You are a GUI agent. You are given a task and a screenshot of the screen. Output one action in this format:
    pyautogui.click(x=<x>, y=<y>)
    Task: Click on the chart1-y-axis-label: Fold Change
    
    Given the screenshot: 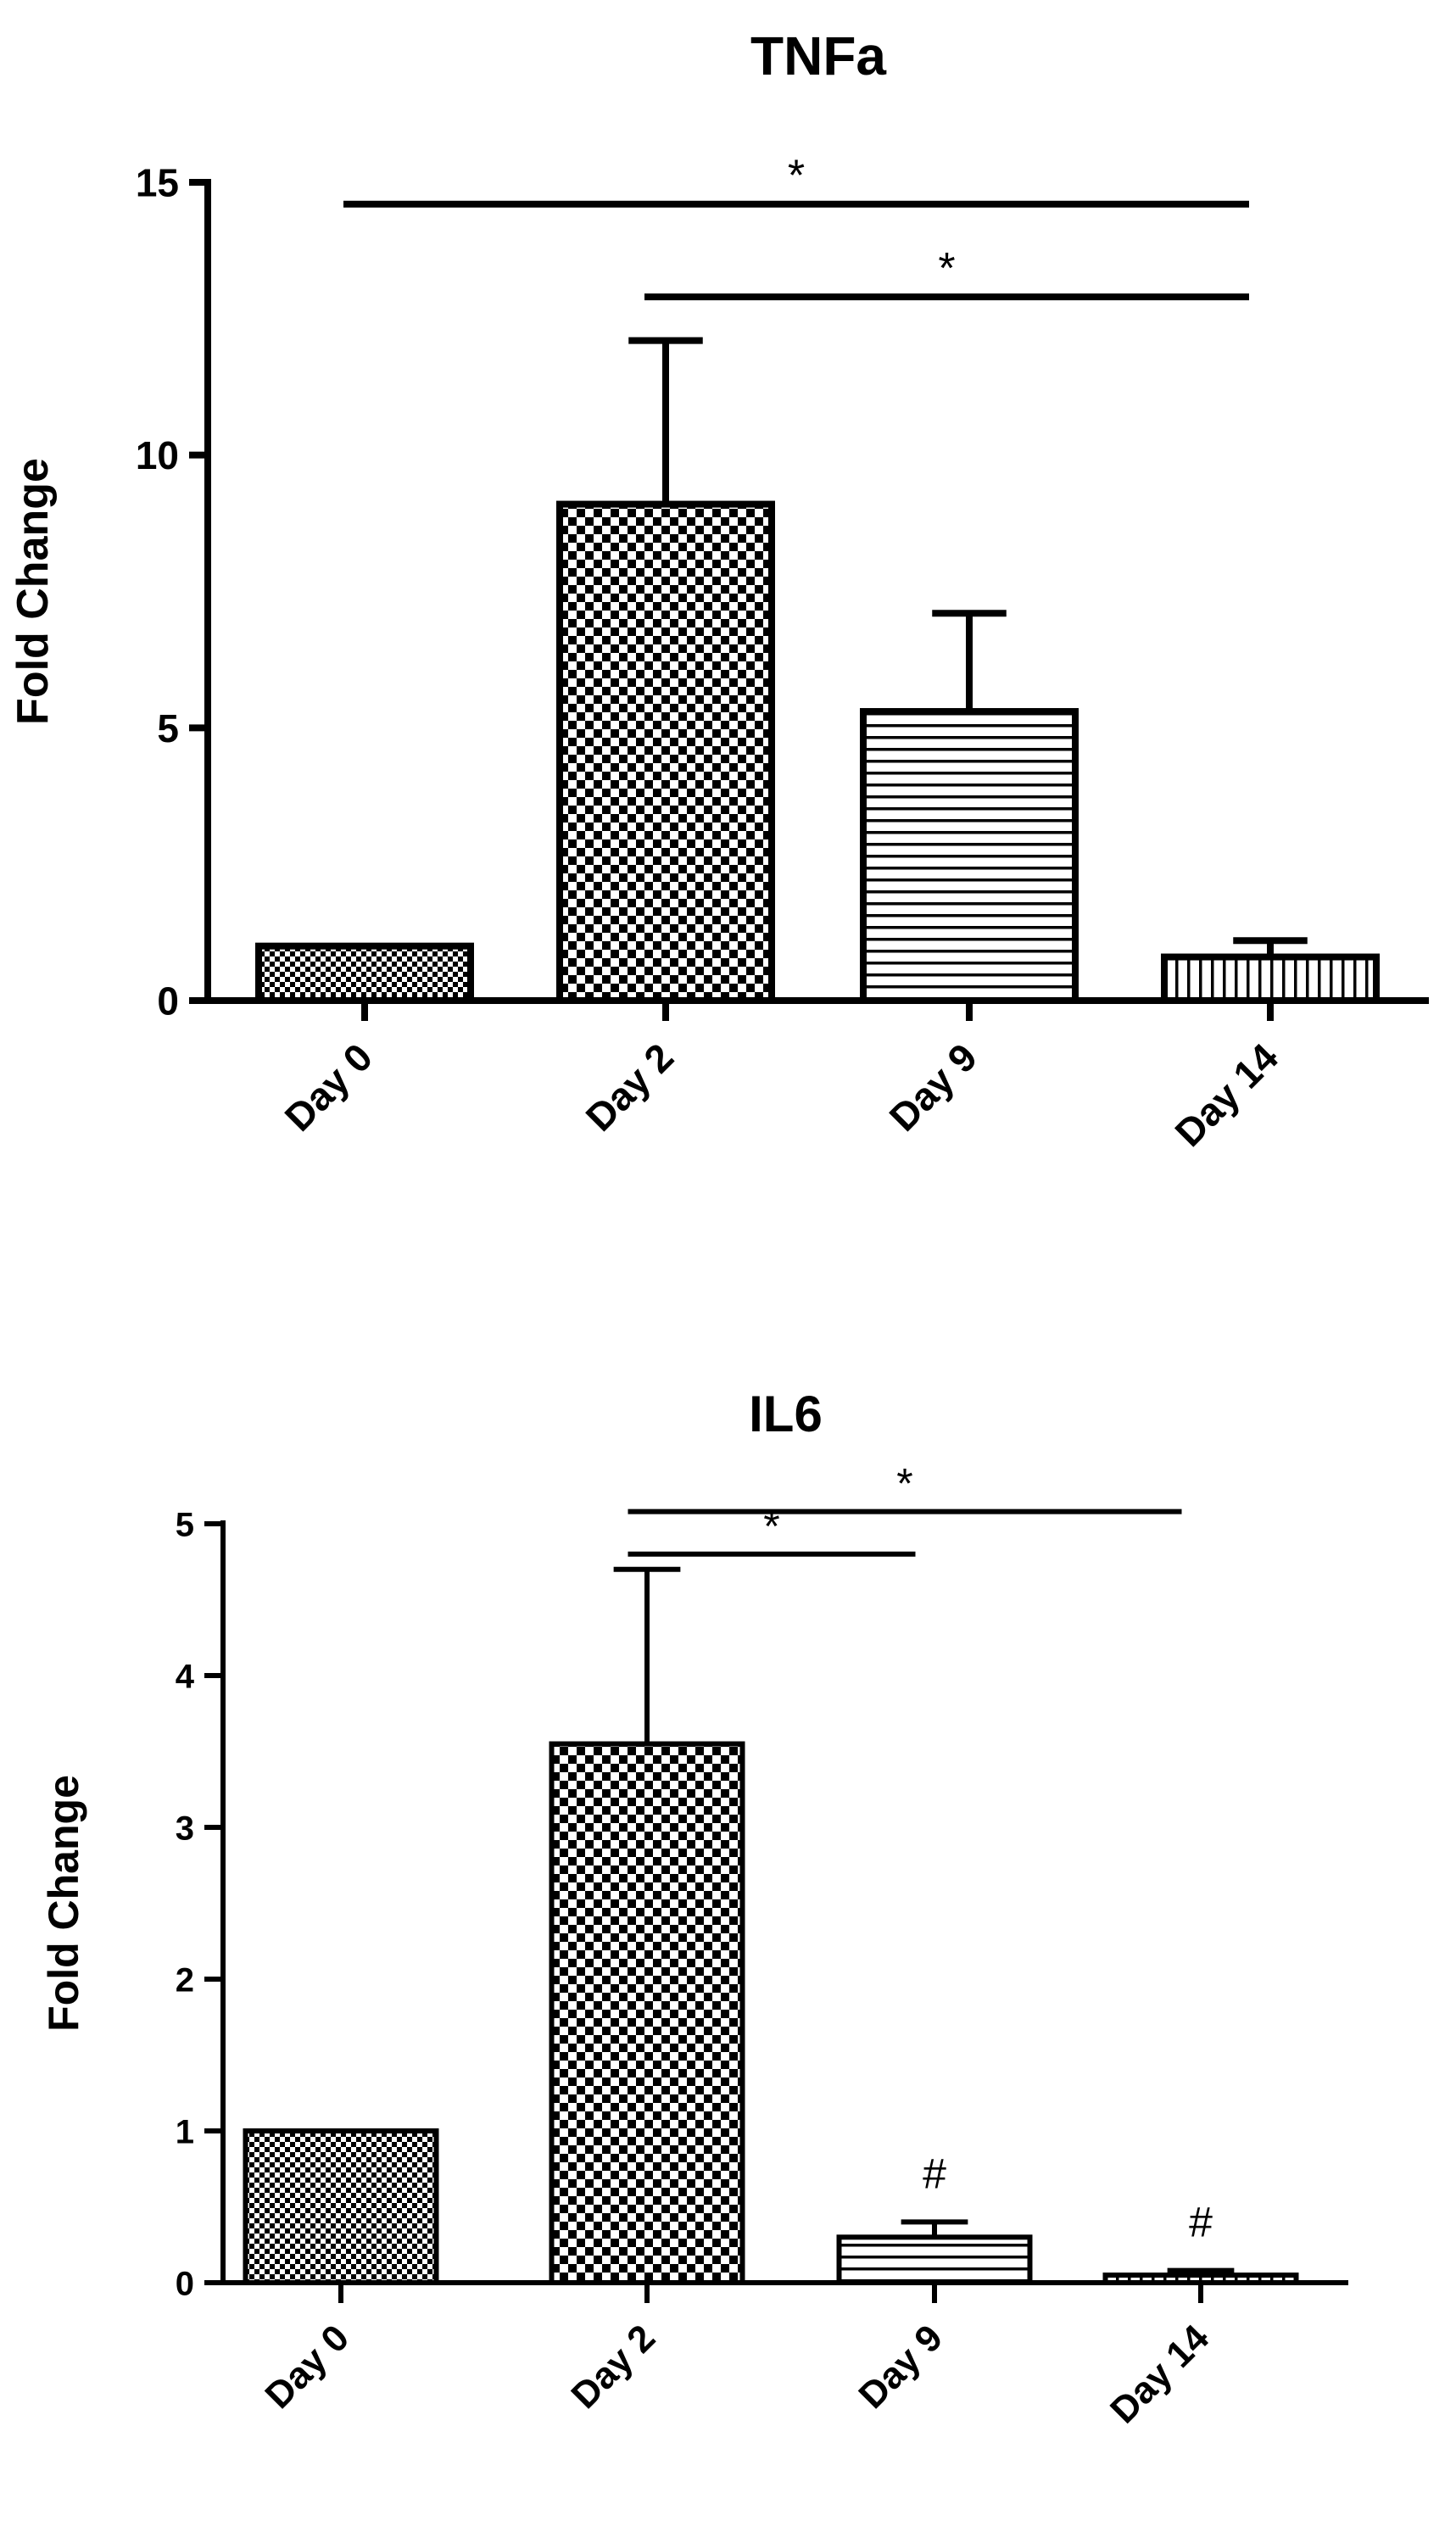 What is the action you would take?
    pyautogui.click(x=33, y=591)
    